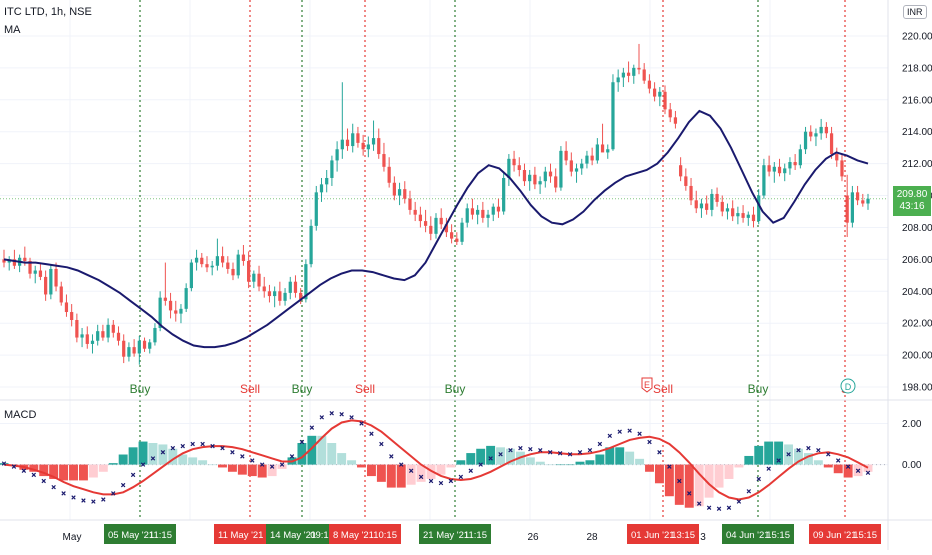  I want to click on macd-indicator-label: MACD, so click(20, 415).